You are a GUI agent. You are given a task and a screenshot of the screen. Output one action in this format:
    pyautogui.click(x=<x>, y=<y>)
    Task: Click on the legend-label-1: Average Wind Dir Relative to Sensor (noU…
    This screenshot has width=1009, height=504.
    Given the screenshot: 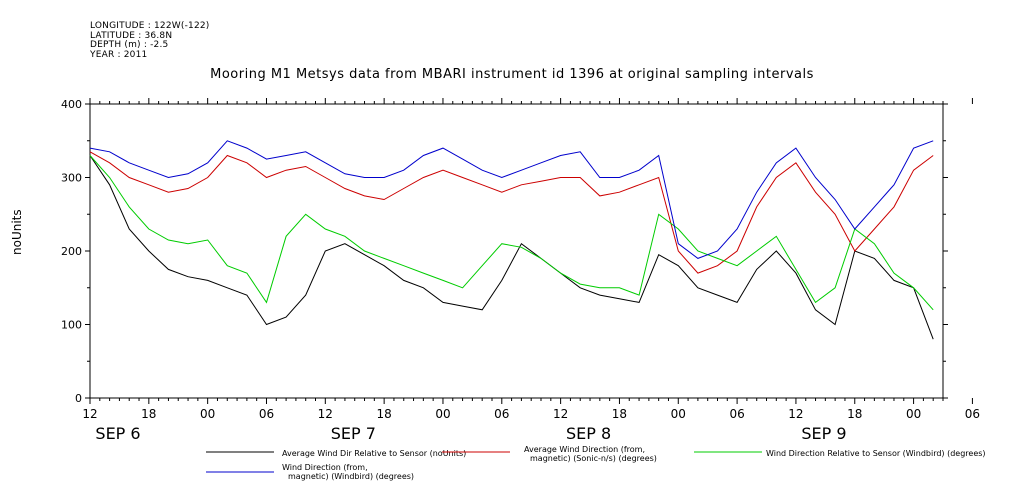 What is the action you would take?
    pyautogui.click(x=374, y=453)
    